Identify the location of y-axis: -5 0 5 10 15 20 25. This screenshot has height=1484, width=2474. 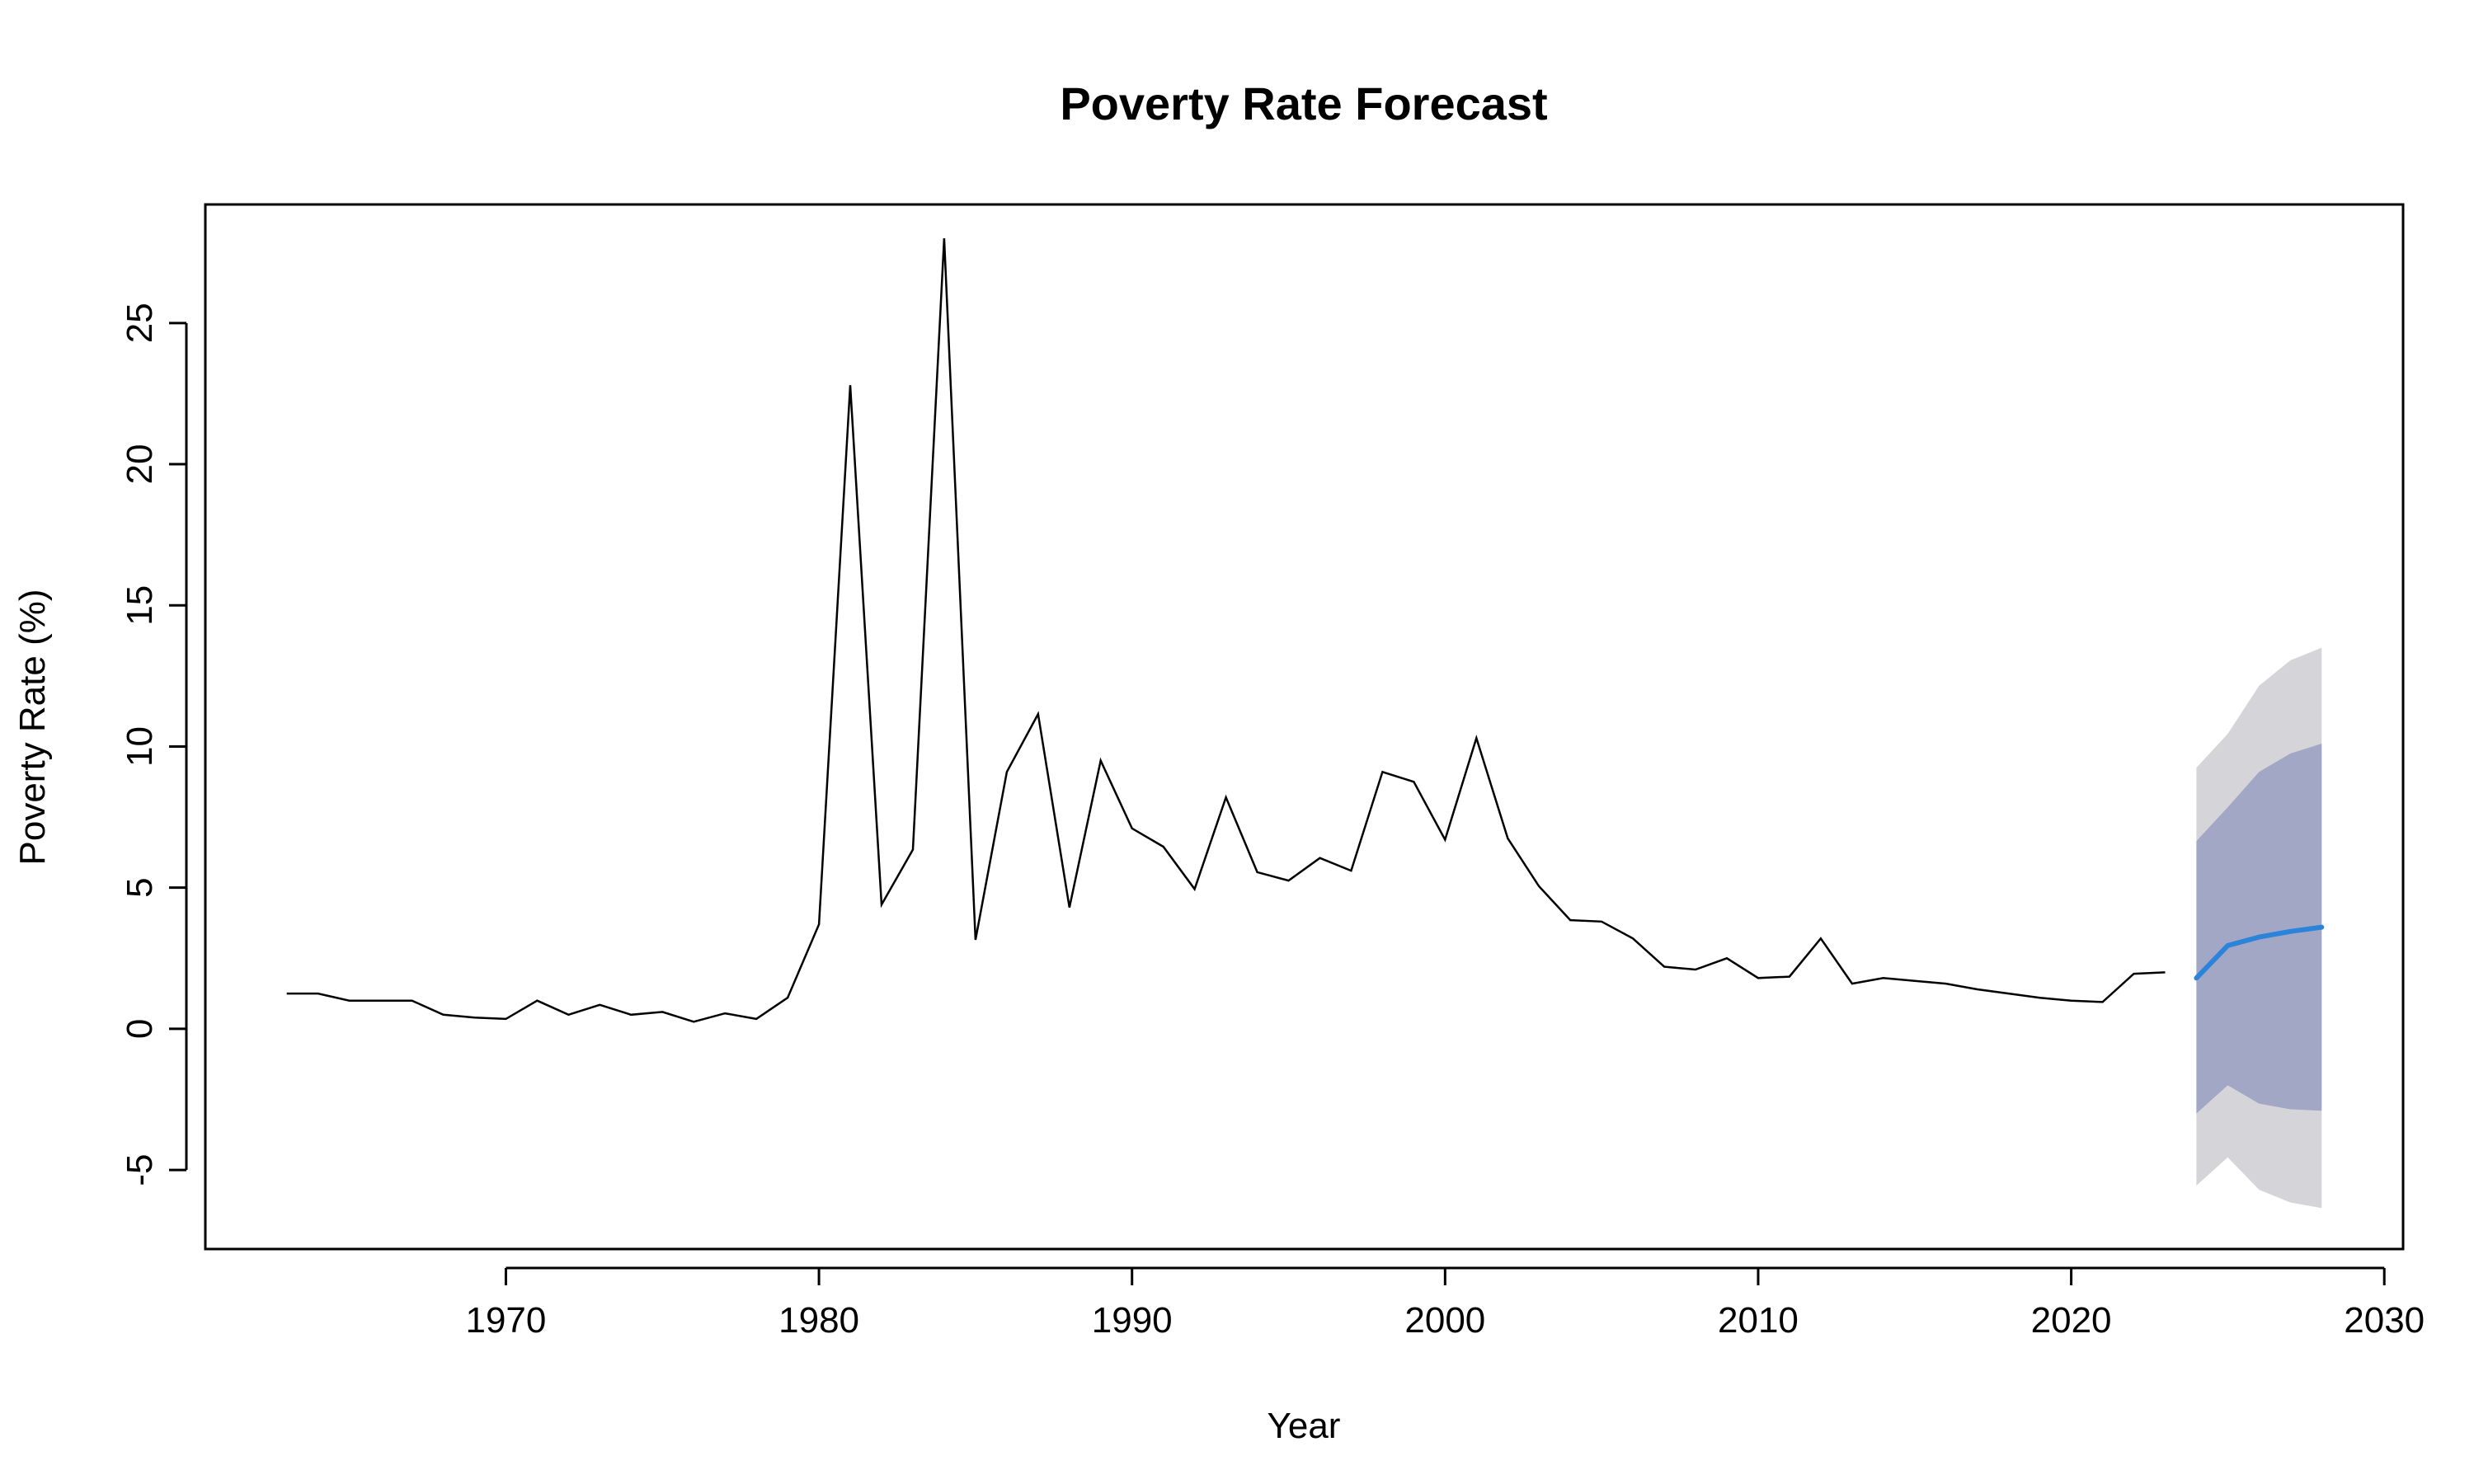
(154, 744).